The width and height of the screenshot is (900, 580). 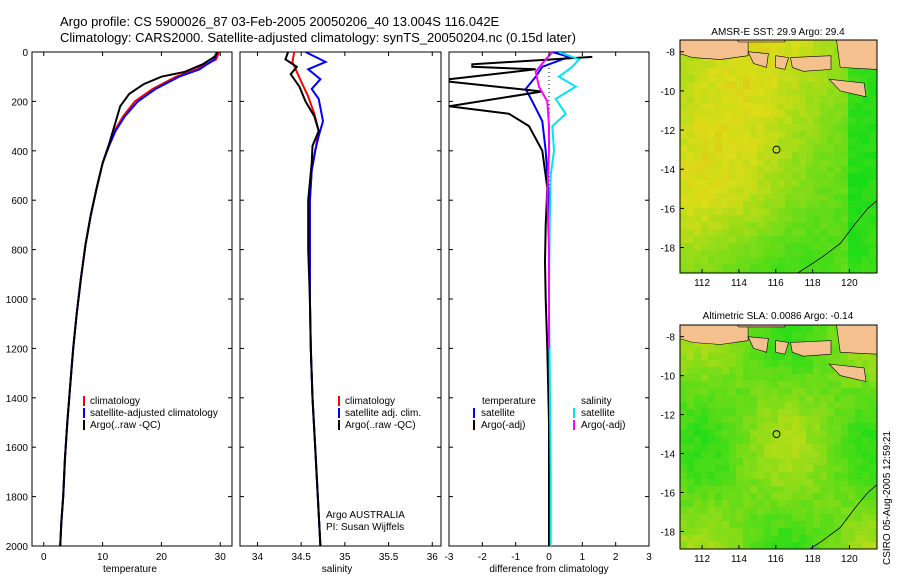 I want to click on legend-satellite-adj: satellite adj. clim., so click(x=383, y=413).